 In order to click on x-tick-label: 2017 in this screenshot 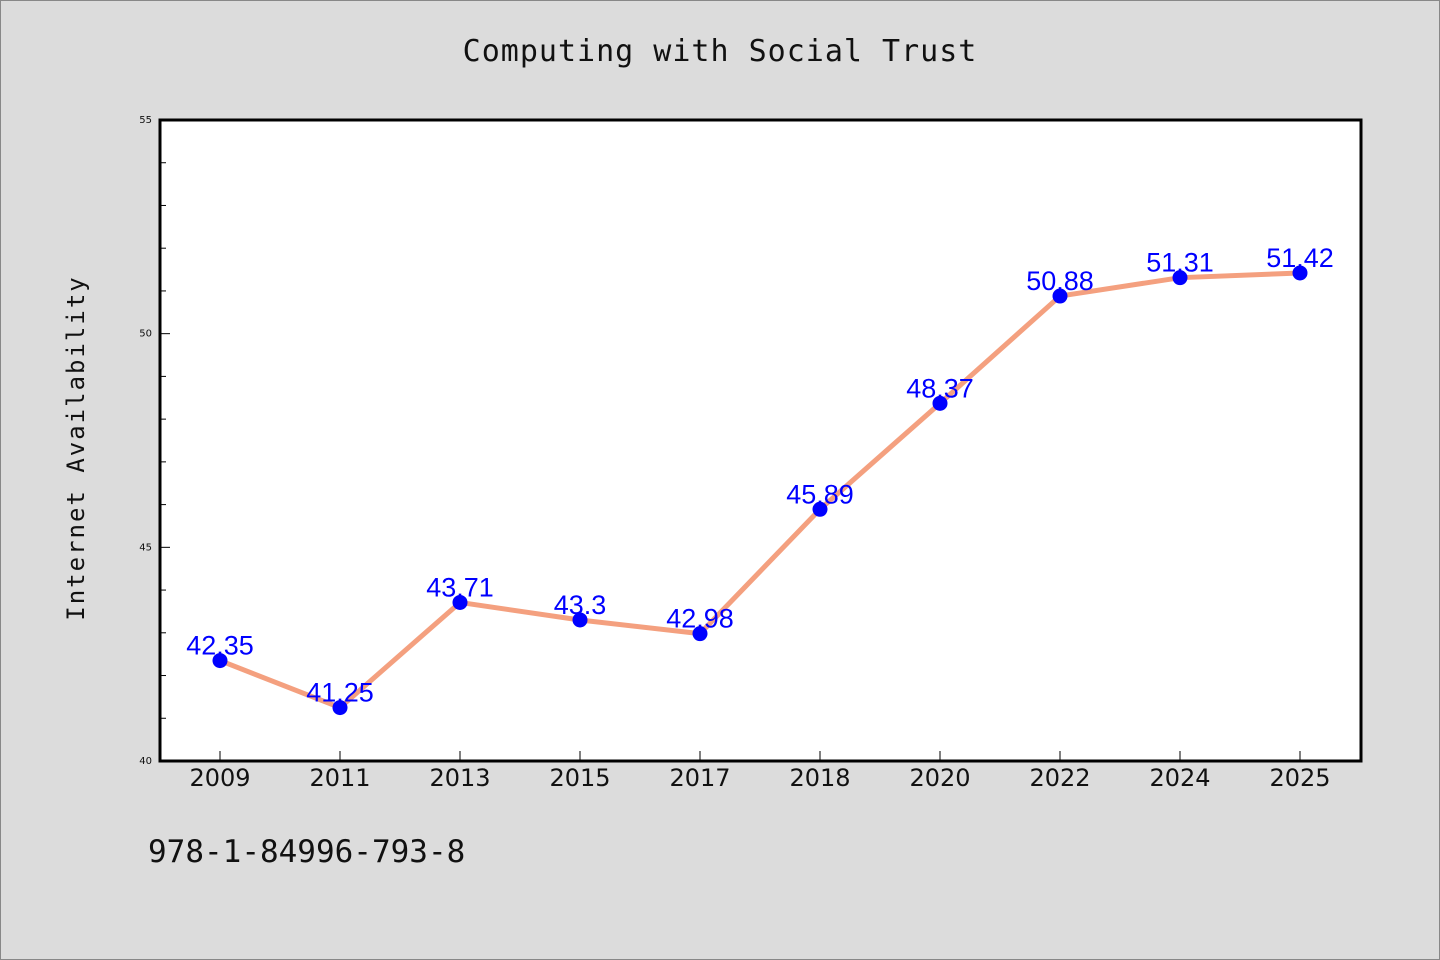, I will do `click(699, 778)`.